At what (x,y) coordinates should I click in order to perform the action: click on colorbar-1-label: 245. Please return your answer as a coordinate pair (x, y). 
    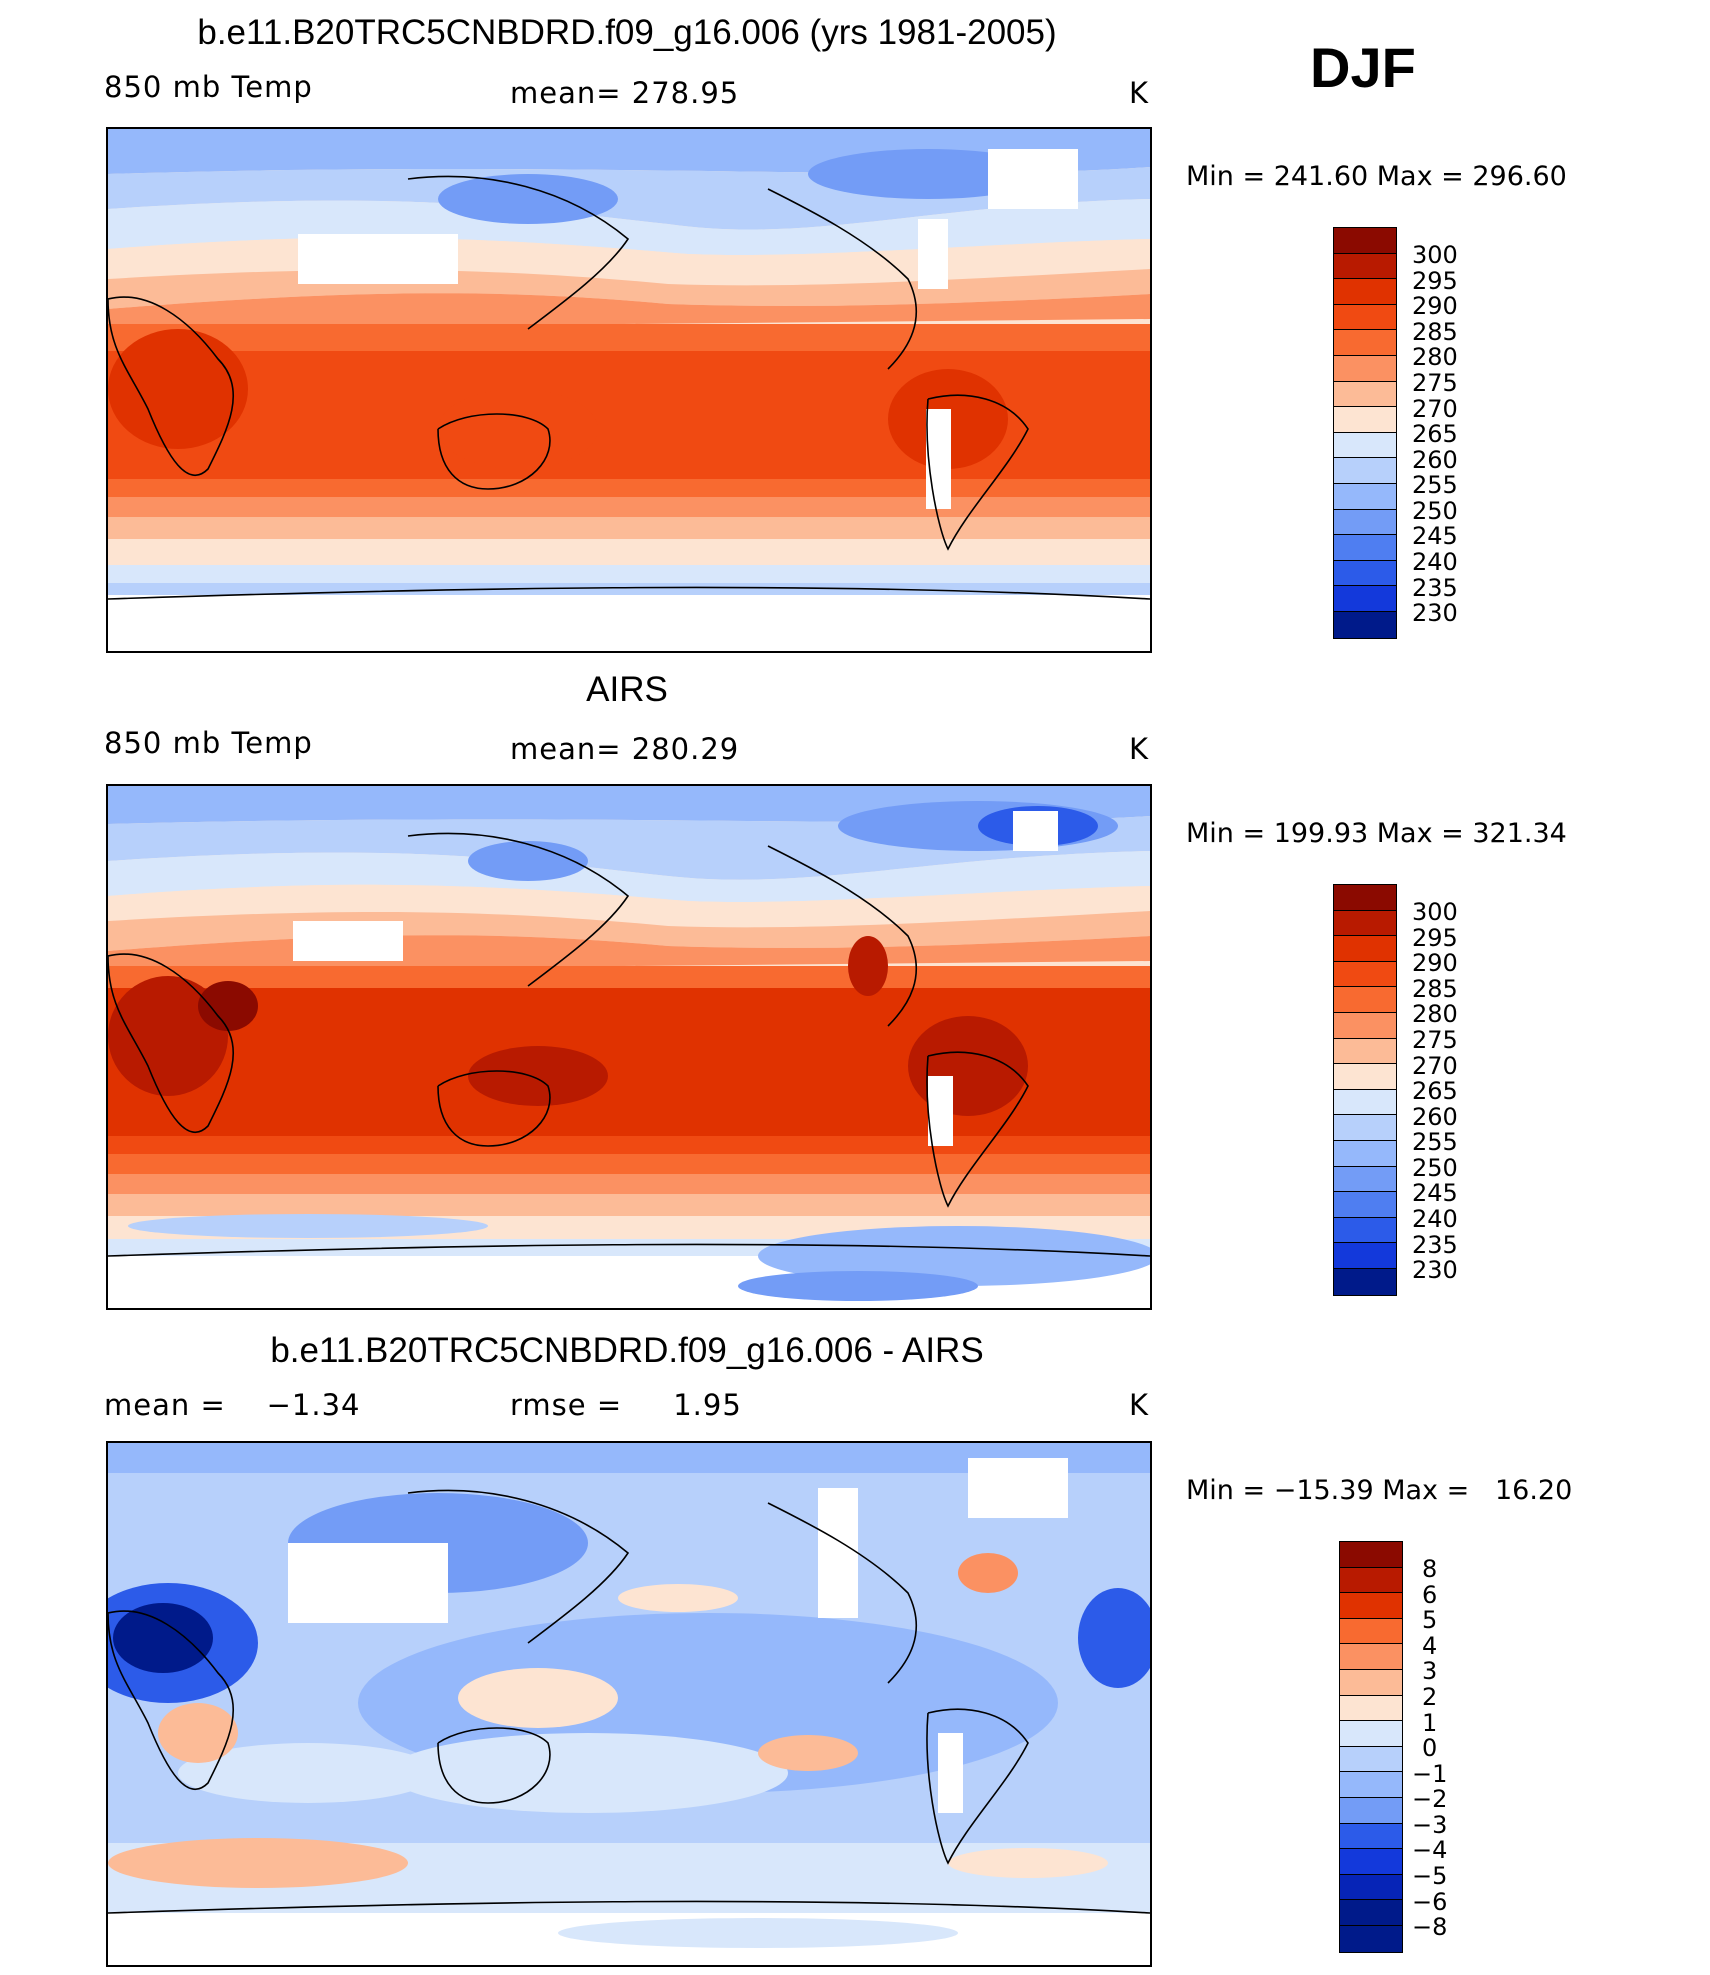
    Looking at the image, I should click on (1435, 536).